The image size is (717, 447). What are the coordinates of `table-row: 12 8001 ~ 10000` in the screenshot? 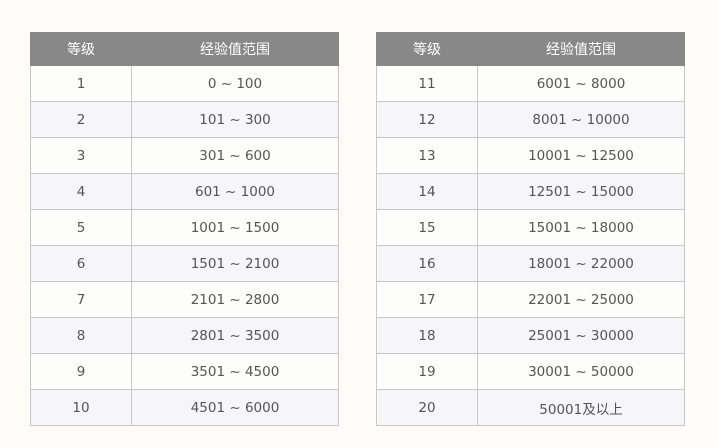 It's located at (530, 119).